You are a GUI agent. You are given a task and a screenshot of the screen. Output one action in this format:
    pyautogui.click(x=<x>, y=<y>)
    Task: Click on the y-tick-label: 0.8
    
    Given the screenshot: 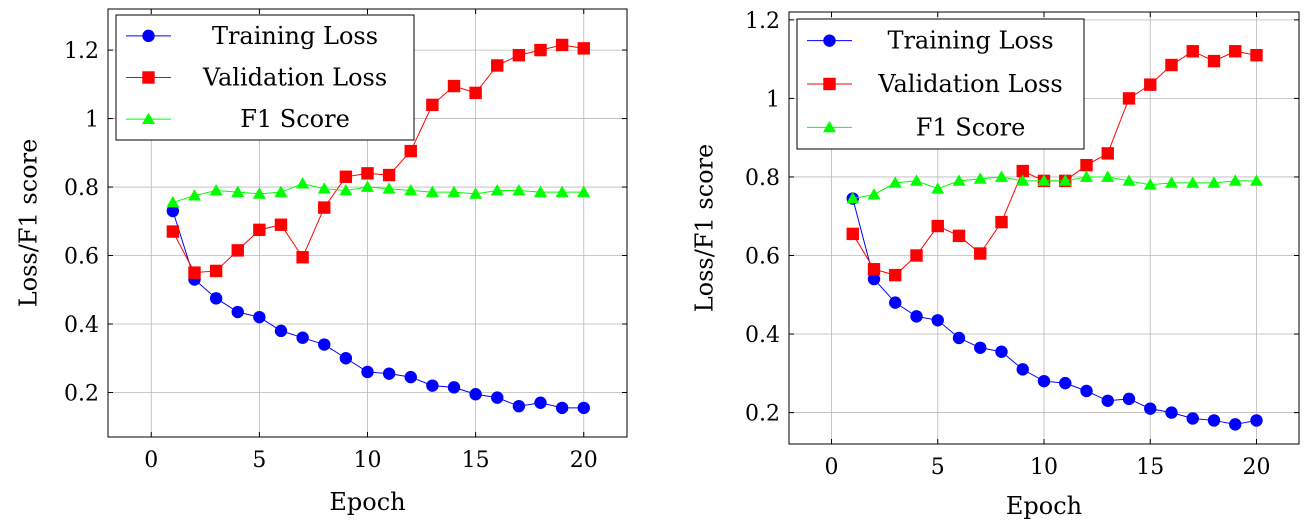 What is the action you would take?
    pyautogui.click(x=762, y=178)
    